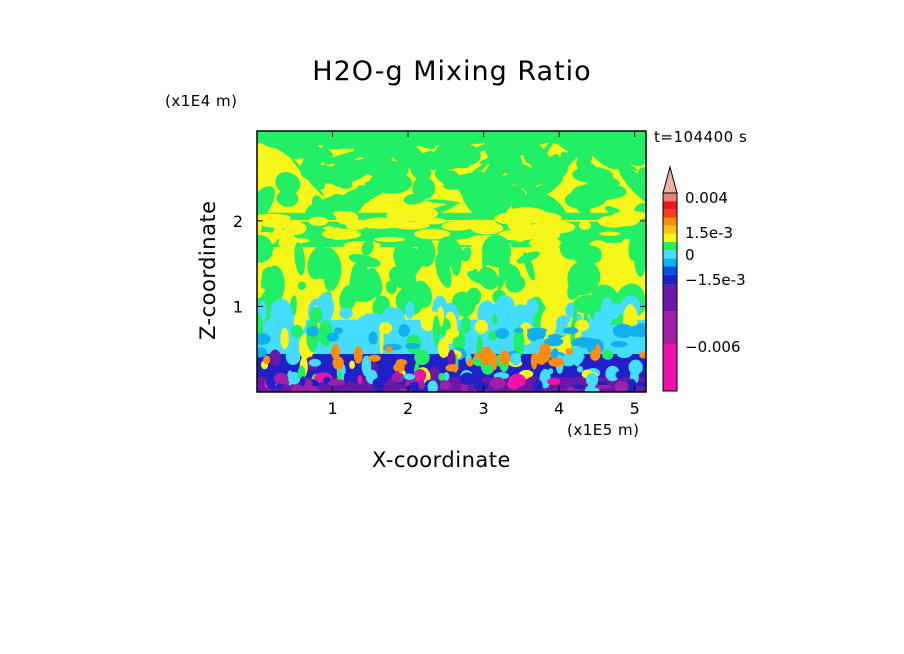  I want to click on colorbar-label: −1.5e-3, so click(715, 280).